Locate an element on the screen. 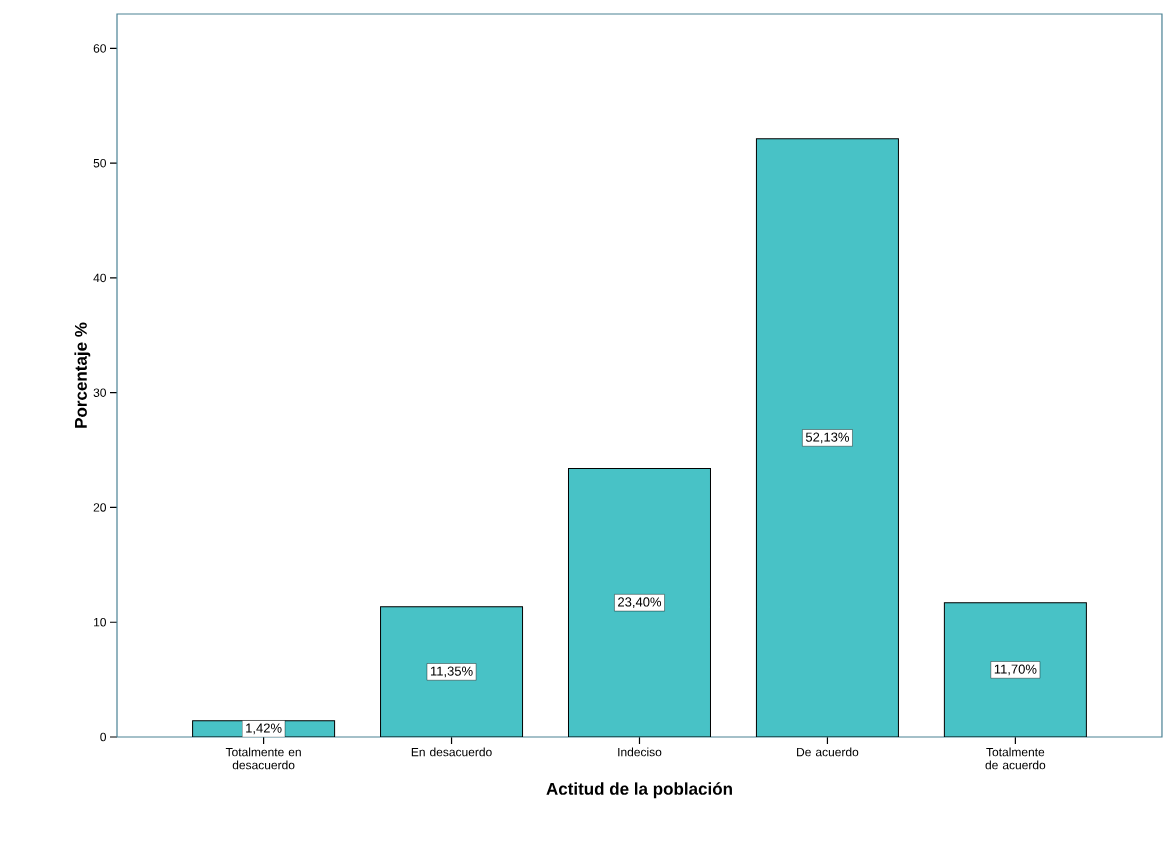 The image size is (1174, 841). y-axis-title: Porcentaje % is located at coordinates (82, 375).